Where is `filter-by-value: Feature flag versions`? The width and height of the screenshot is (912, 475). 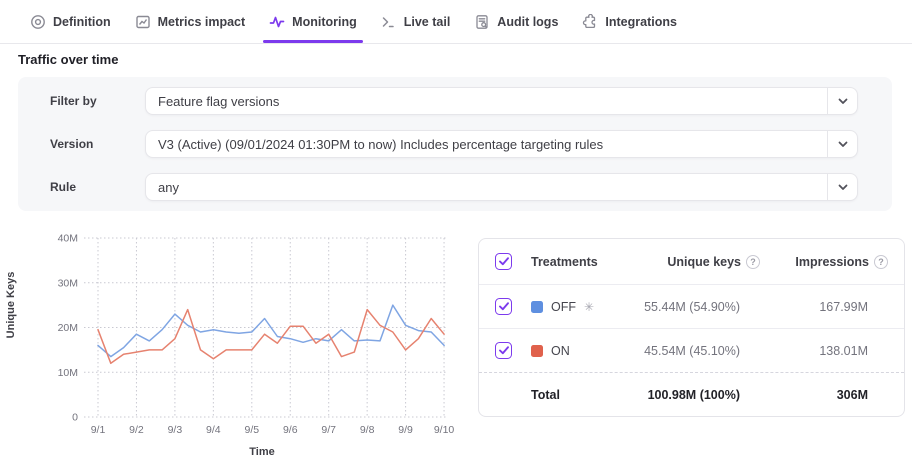 filter-by-value: Feature flag versions is located at coordinates (219, 101).